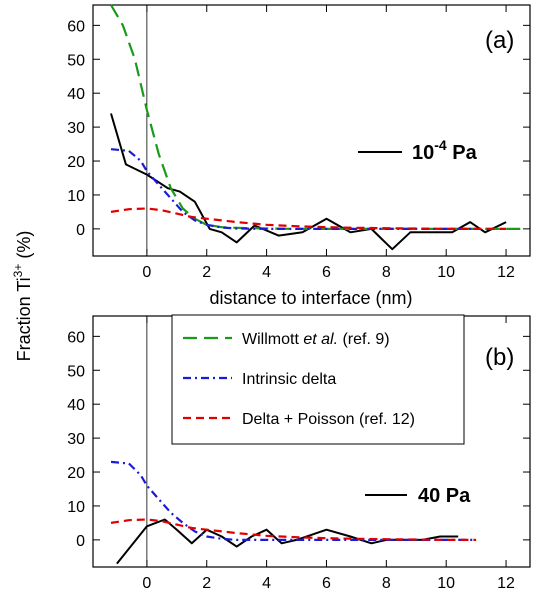 The height and width of the screenshot is (592, 535). Describe the element at coordinates (328, 419) in the screenshot. I see `legend-item-label: Delta + Poisson (ref. 12)` at that location.